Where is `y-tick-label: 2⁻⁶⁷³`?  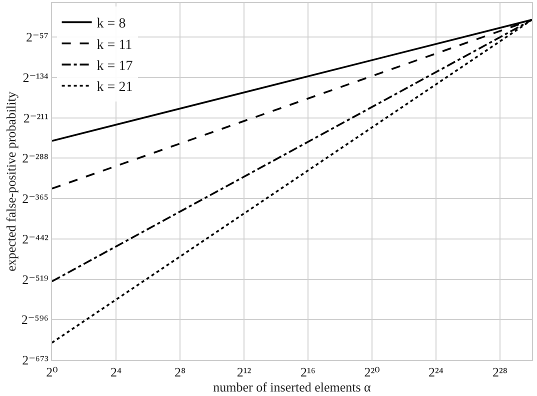 y-tick-label: 2⁻⁶⁷³ is located at coordinates (35, 360).